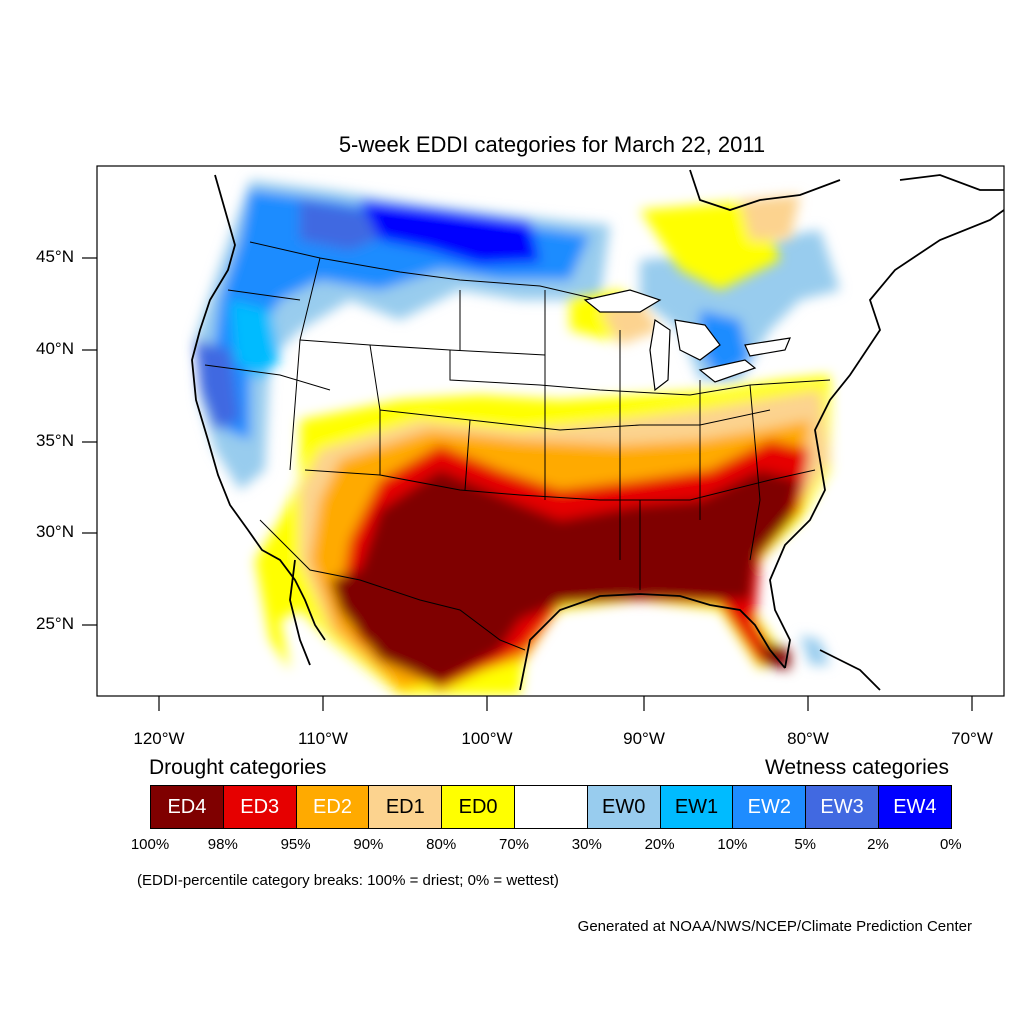 This screenshot has height=1024, width=1024. Describe the element at coordinates (222, 844) in the screenshot. I see `legend-percentile-label: 98%` at that location.